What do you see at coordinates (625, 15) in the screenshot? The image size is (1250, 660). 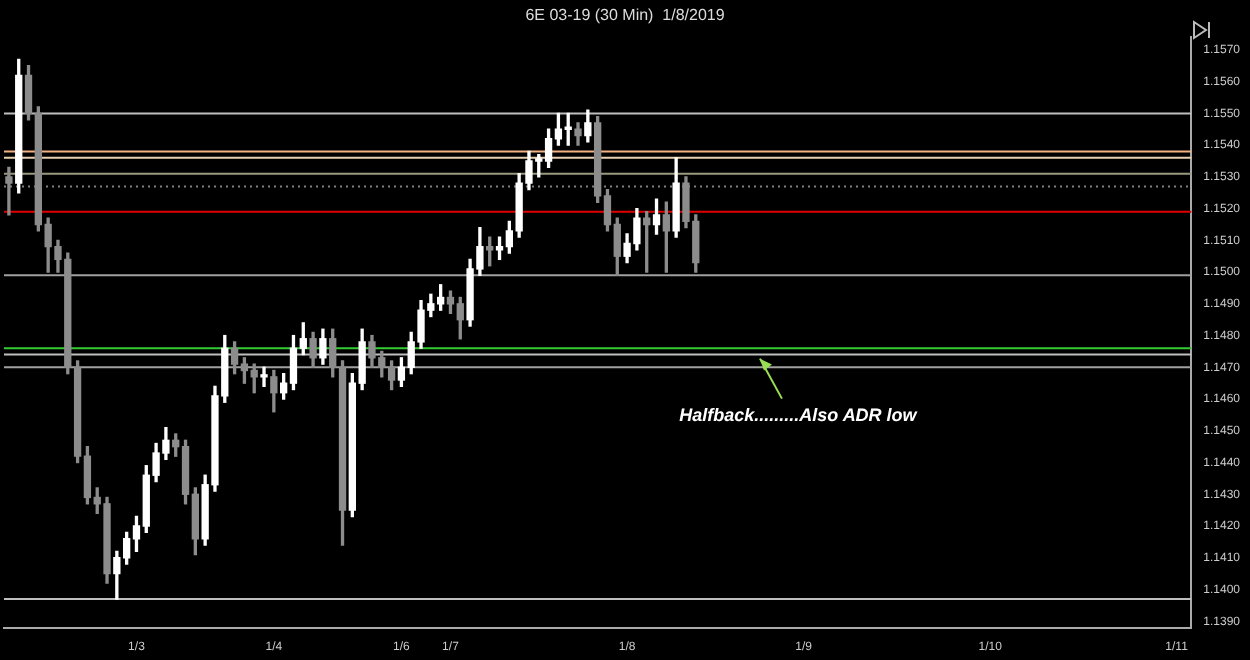 I see `chart-title: 6E 03-19 (30 Min) 1/8/2019` at bounding box center [625, 15].